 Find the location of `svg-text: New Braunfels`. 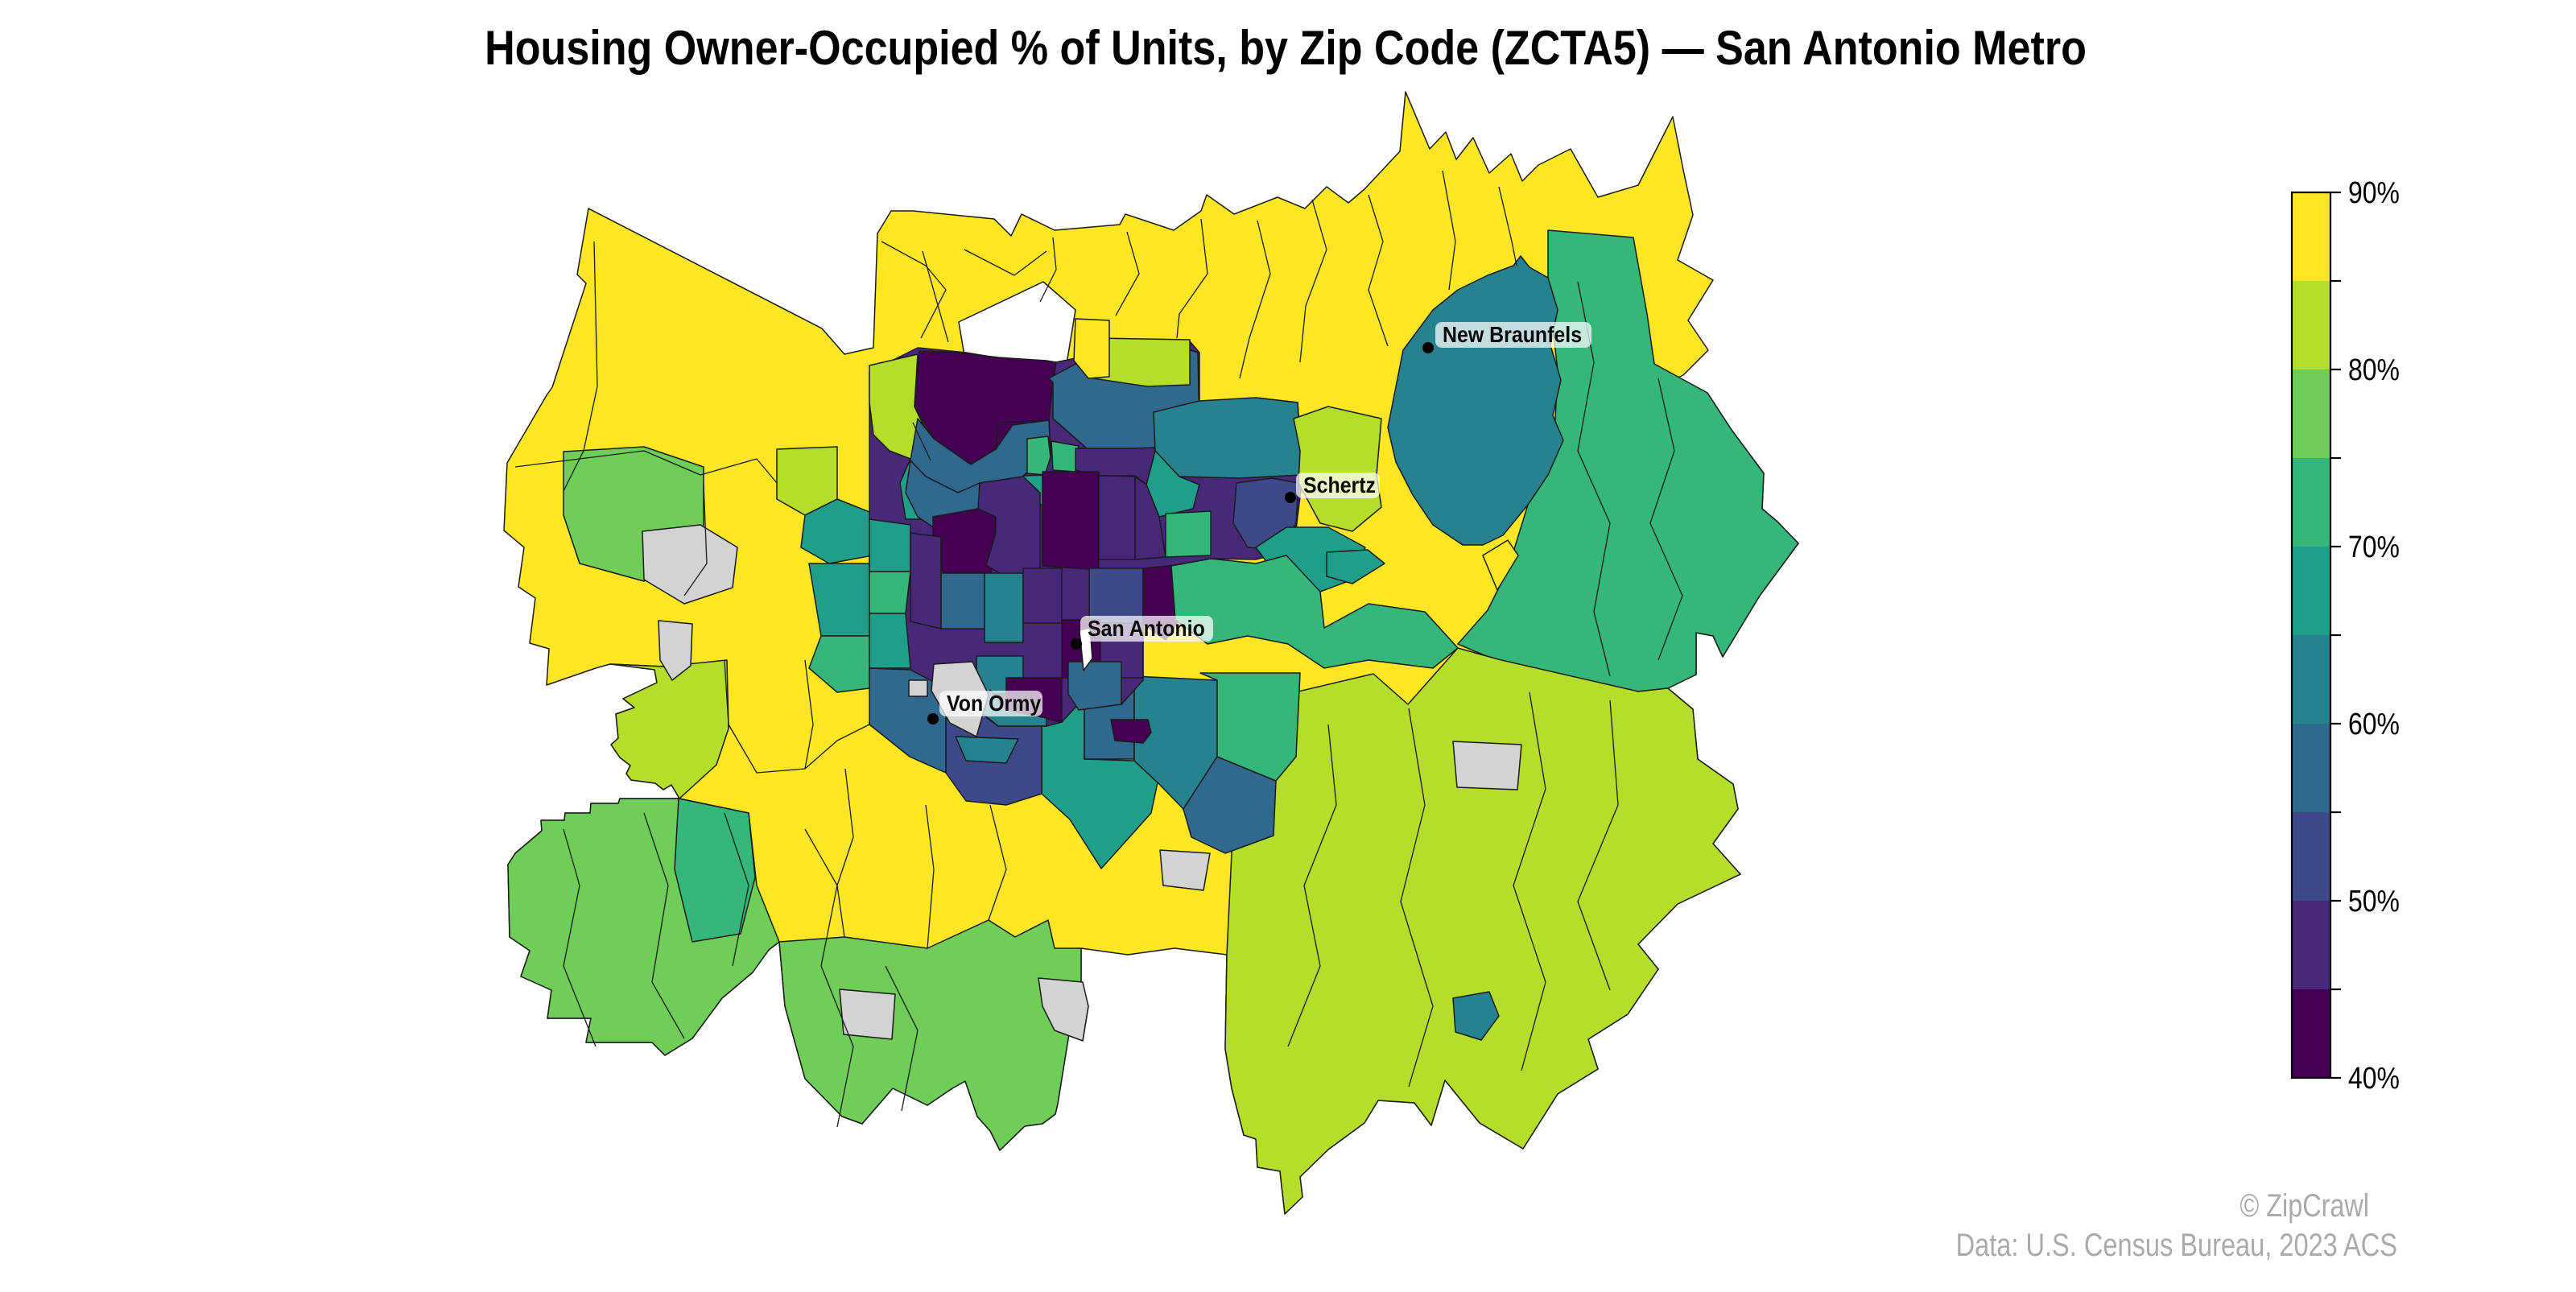

svg-text: New Braunfels is located at coordinates (1512, 335).